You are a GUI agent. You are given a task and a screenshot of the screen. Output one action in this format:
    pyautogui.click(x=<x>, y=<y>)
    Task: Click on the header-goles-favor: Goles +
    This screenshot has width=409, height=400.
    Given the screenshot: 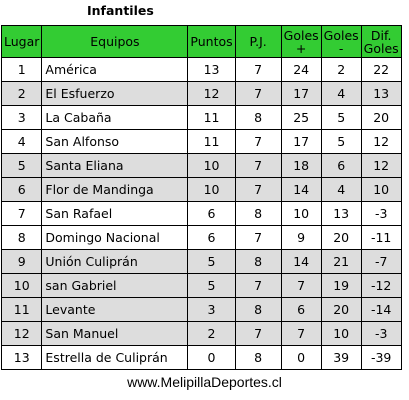 What is the action you would take?
    pyautogui.click(x=301, y=41)
    